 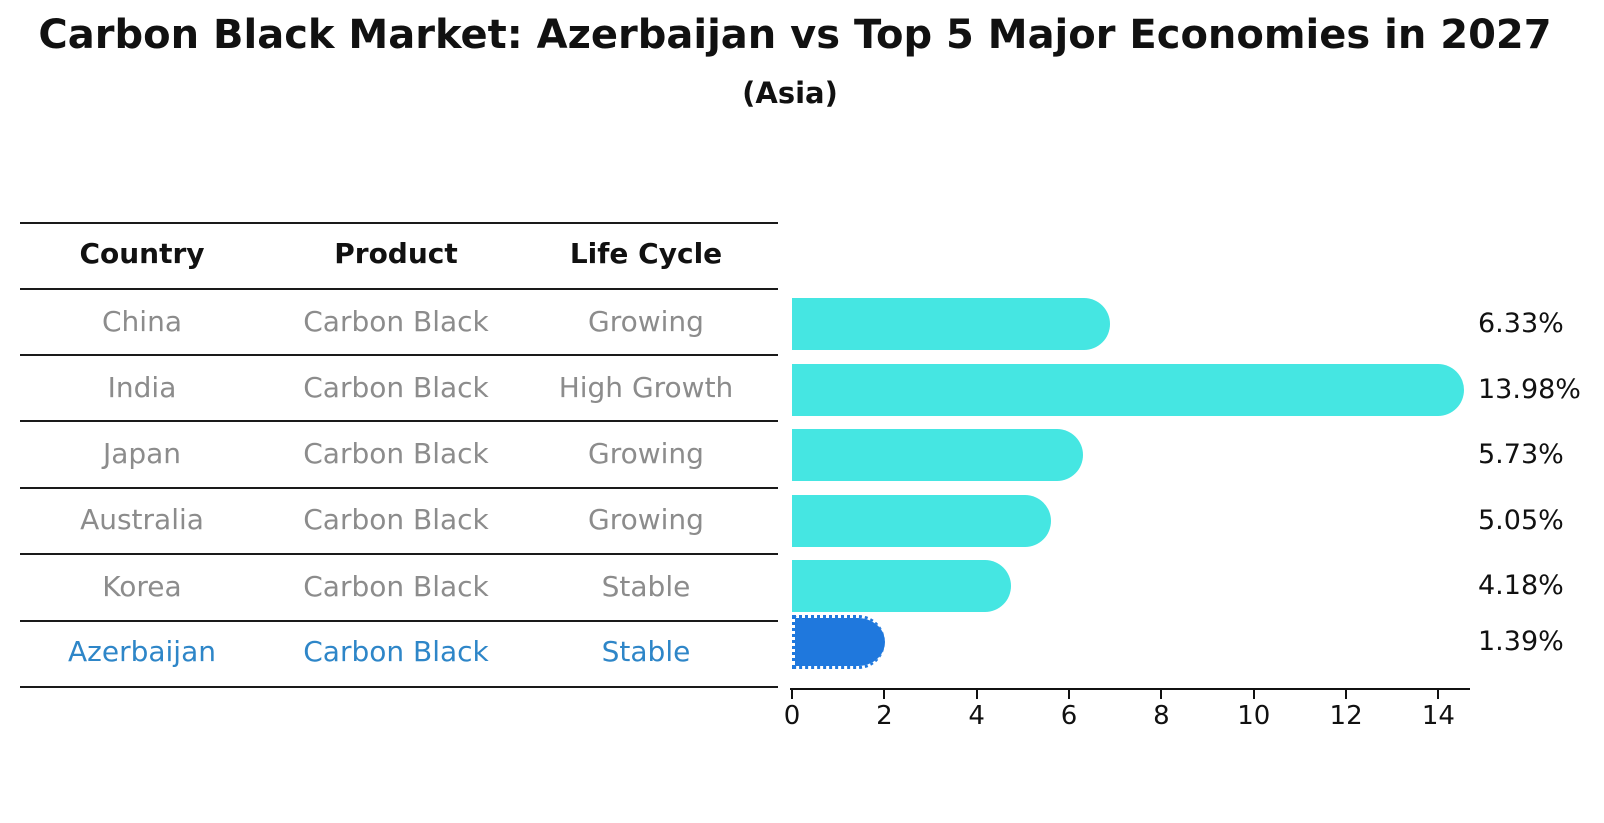 I want to click on x-axis-tick-label: 10, so click(x=1254, y=716).